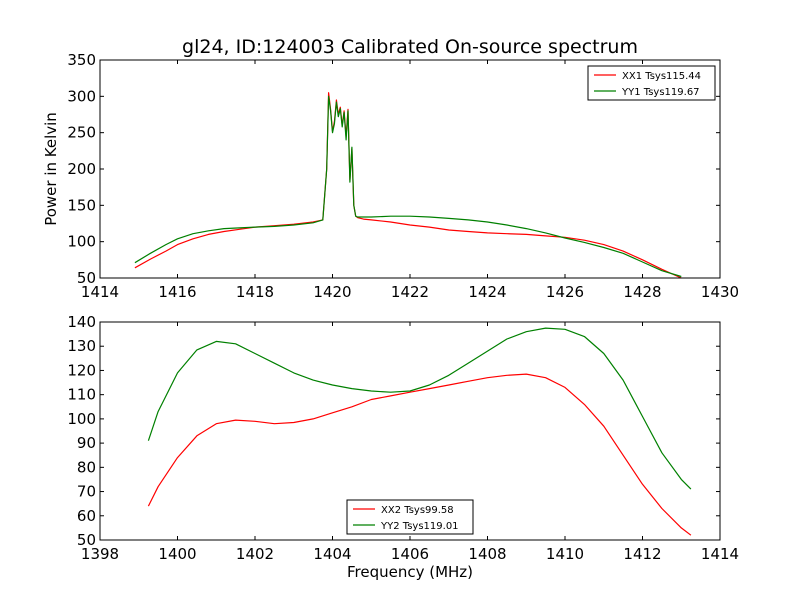  Describe the element at coordinates (660, 92) in the screenshot. I see `legend-entry: YY1 Tsys119.67` at that location.